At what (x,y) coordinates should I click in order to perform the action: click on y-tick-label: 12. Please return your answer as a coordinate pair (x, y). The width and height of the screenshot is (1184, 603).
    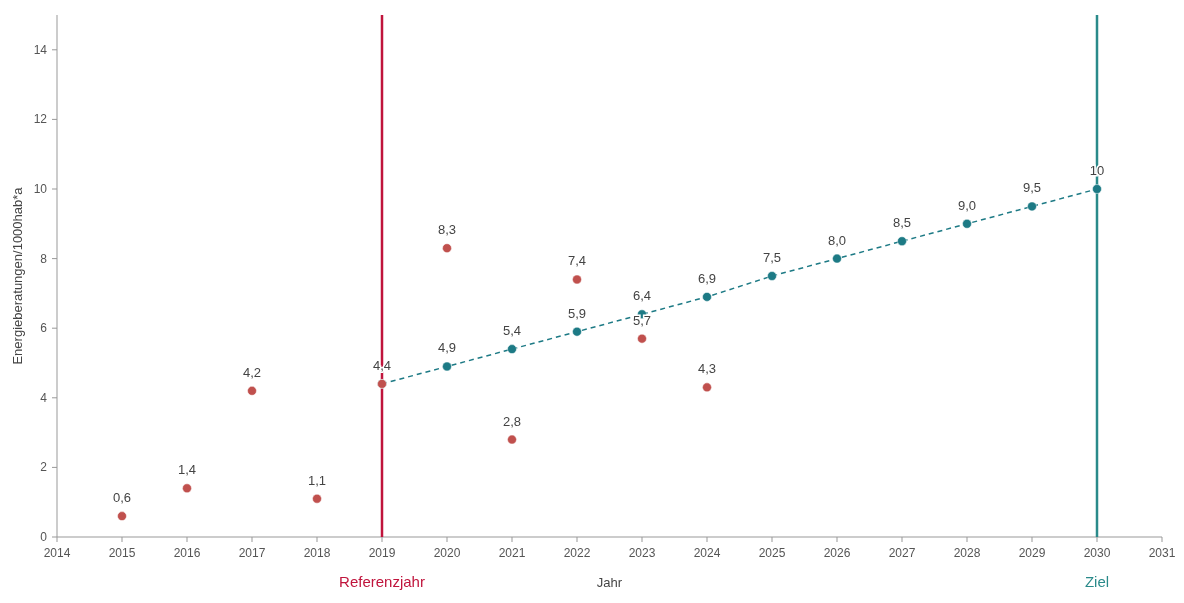
    Looking at the image, I should click on (40, 119).